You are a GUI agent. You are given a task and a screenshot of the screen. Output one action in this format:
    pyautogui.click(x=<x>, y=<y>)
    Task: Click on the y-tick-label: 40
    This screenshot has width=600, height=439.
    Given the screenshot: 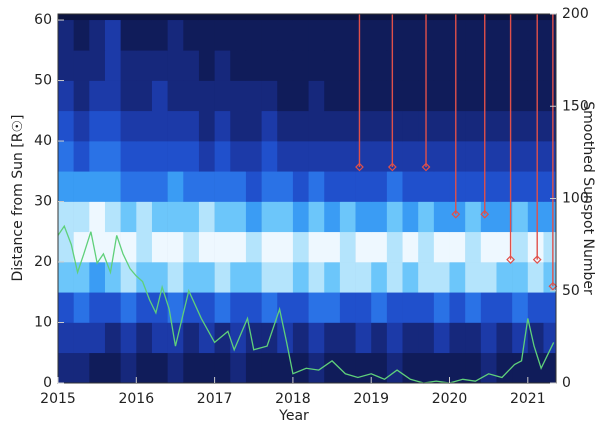 What is the action you would take?
    pyautogui.click(x=43, y=141)
    